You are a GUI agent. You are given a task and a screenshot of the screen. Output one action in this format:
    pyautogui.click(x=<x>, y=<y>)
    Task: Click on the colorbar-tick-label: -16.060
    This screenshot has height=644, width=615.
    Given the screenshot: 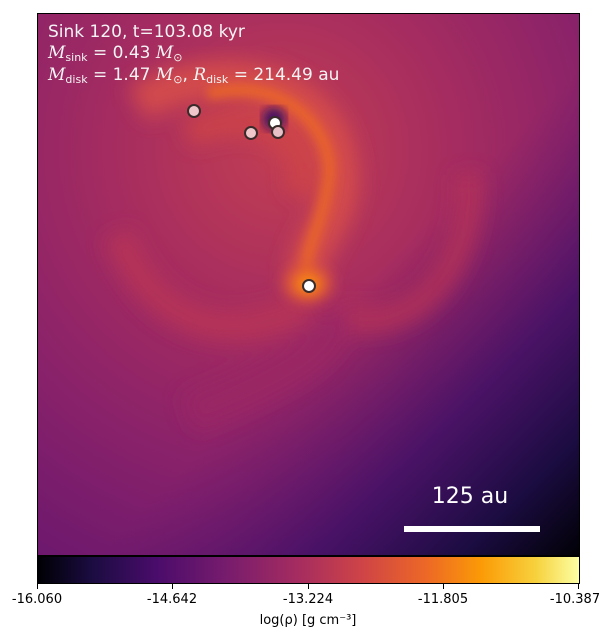 What is the action you would take?
    pyautogui.click(x=37, y=599)
    